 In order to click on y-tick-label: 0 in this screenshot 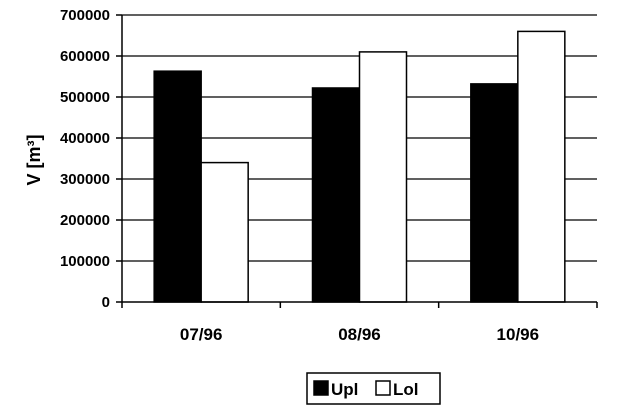, I will do `click(106, 302)`.